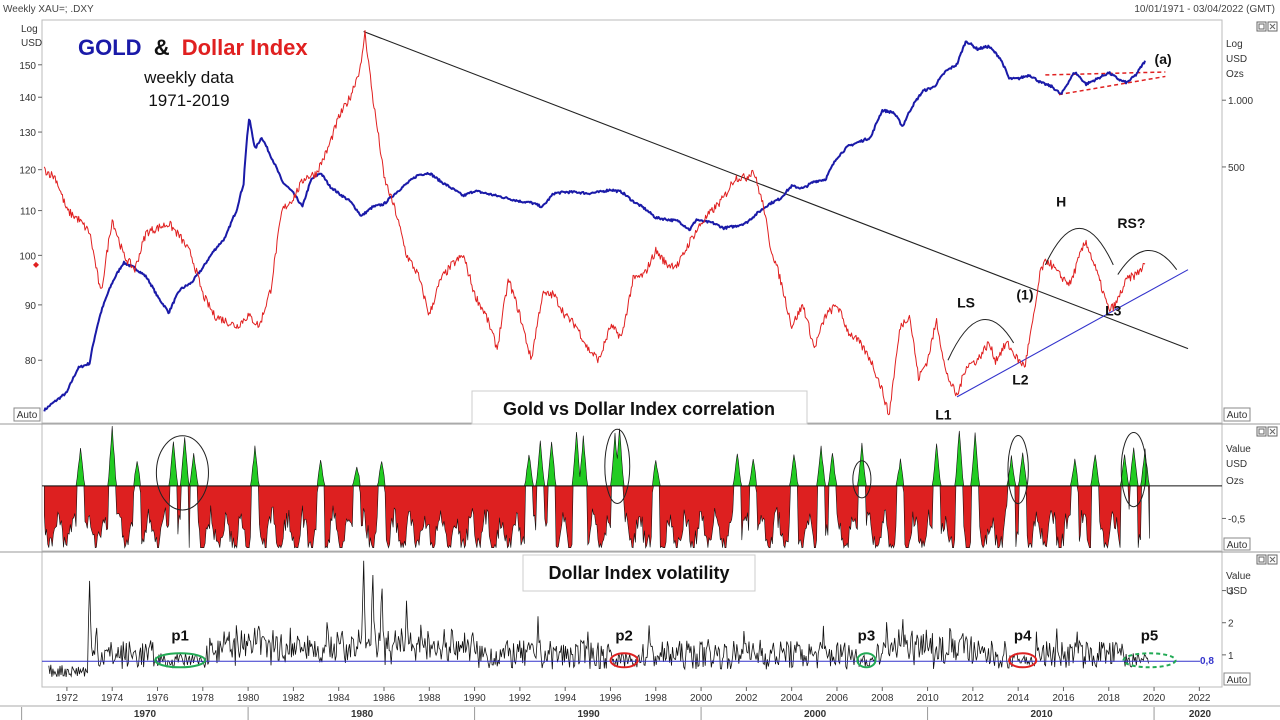 The width and height of the screenshot is (1280, 720). What do you see at coordinates (1063, 698) in the screenshot?
I see `x-axis-tick-label: 2016` at bounding box center [1063, 698].